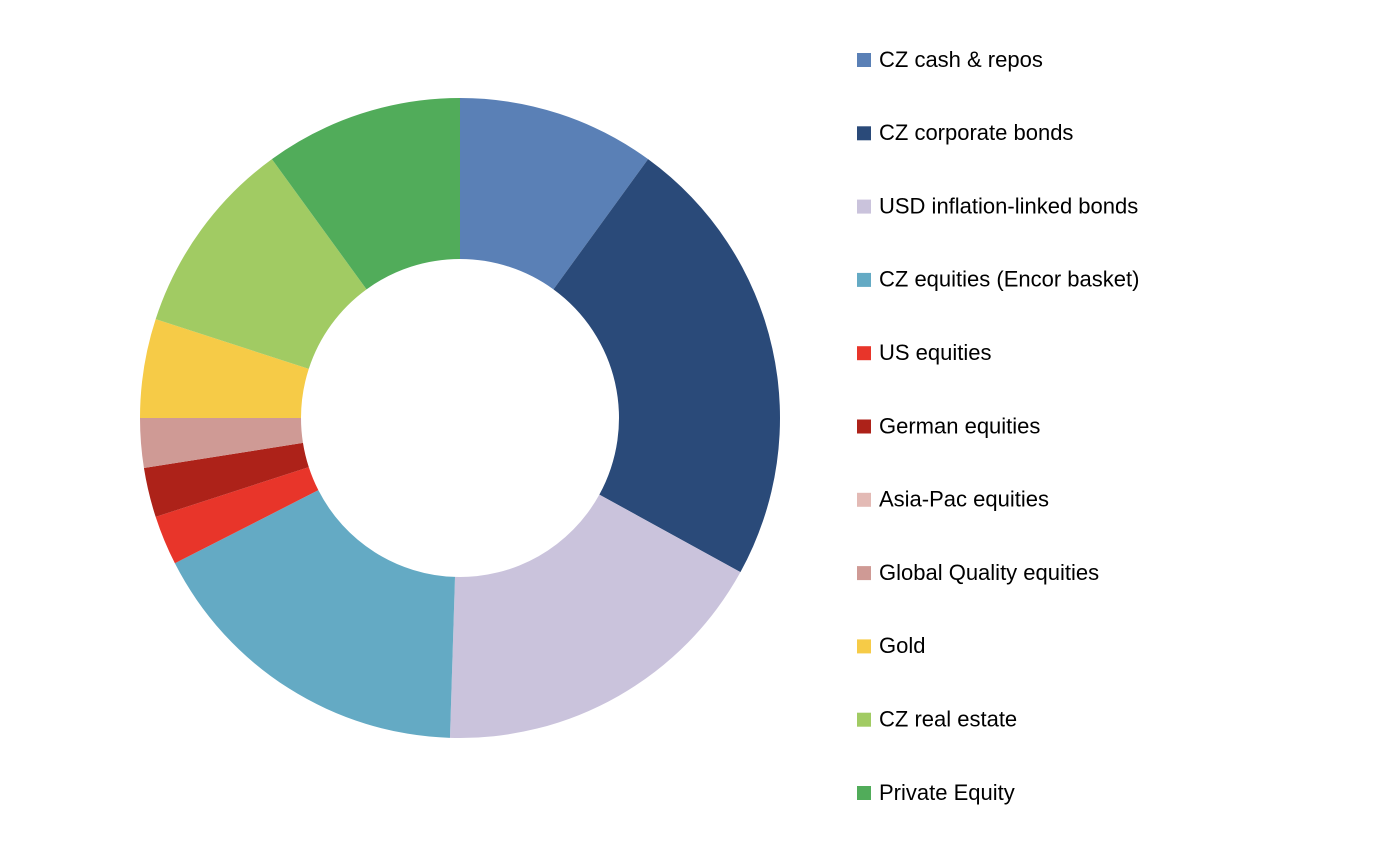  I want to click on legend-label: Gold, so click(902, 645).